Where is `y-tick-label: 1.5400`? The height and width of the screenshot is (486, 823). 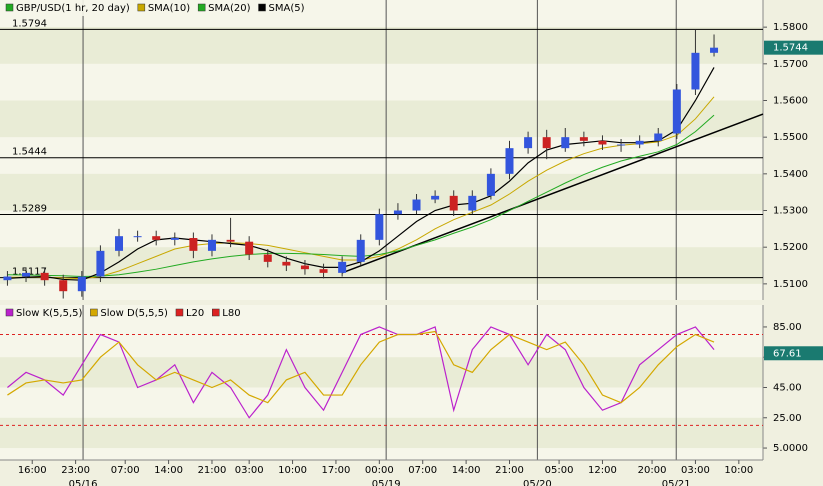 y-tick-label: 1.5400 is located at coordinates (790, 174).